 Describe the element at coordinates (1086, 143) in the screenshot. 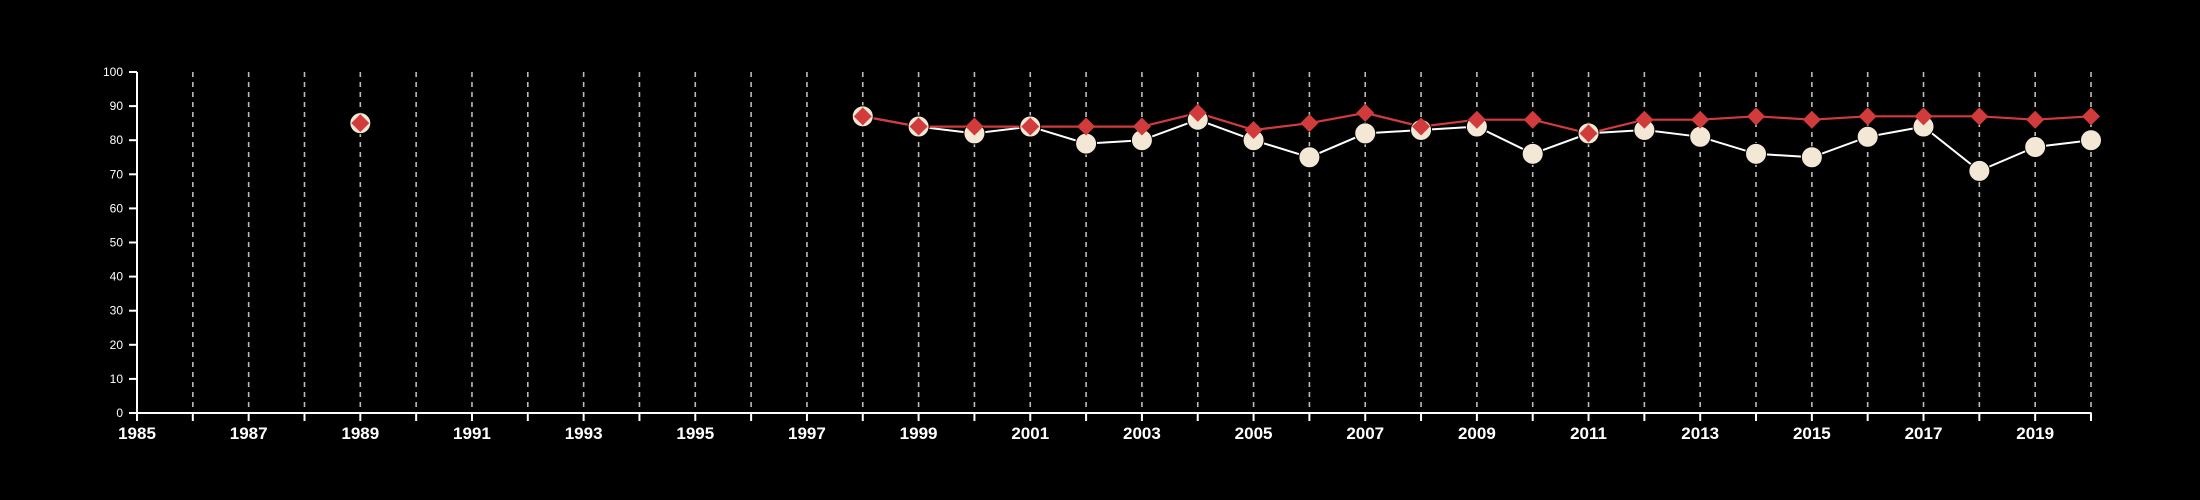

I see `series-a-point-2002` at that location.